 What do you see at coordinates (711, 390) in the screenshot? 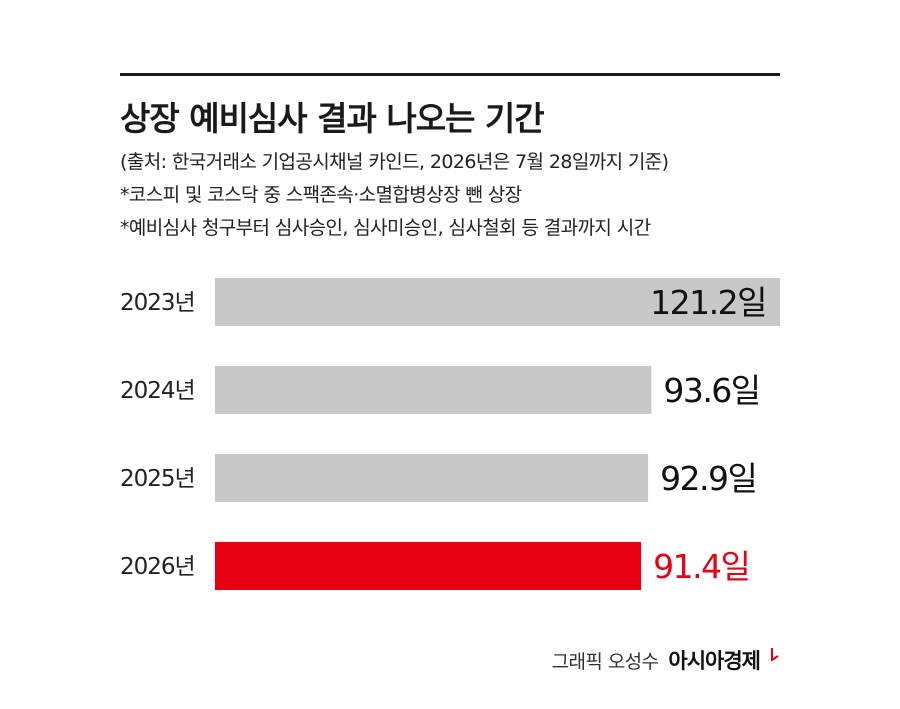
I see `value-label: 93.6일` at bounding box center [711, 390].